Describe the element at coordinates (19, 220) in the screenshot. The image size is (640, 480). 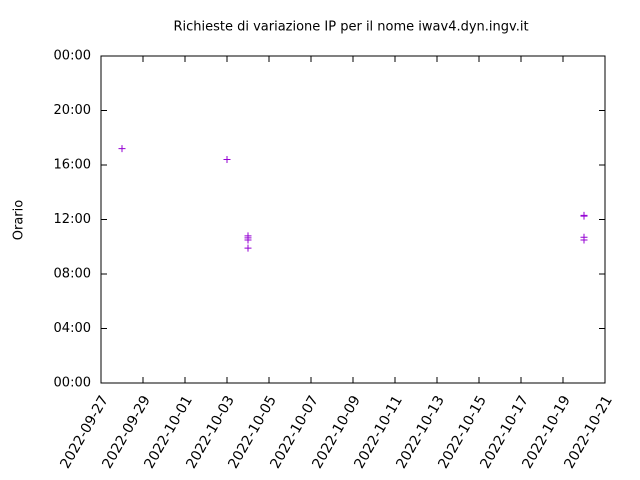
I see `y-axis-label: Orario` at that location.